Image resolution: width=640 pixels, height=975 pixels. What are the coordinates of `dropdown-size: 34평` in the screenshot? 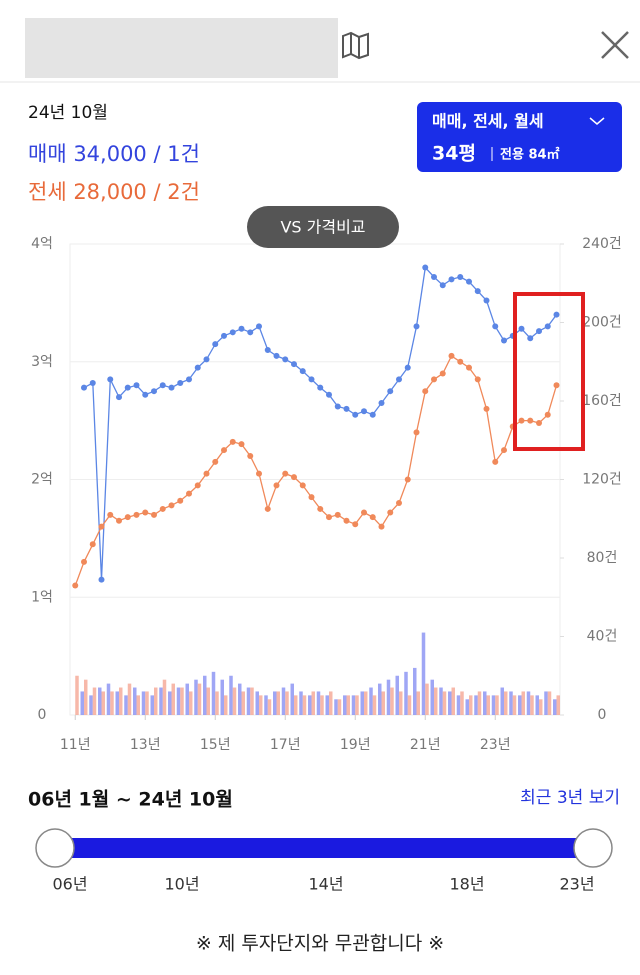 It's located at (454, 154).